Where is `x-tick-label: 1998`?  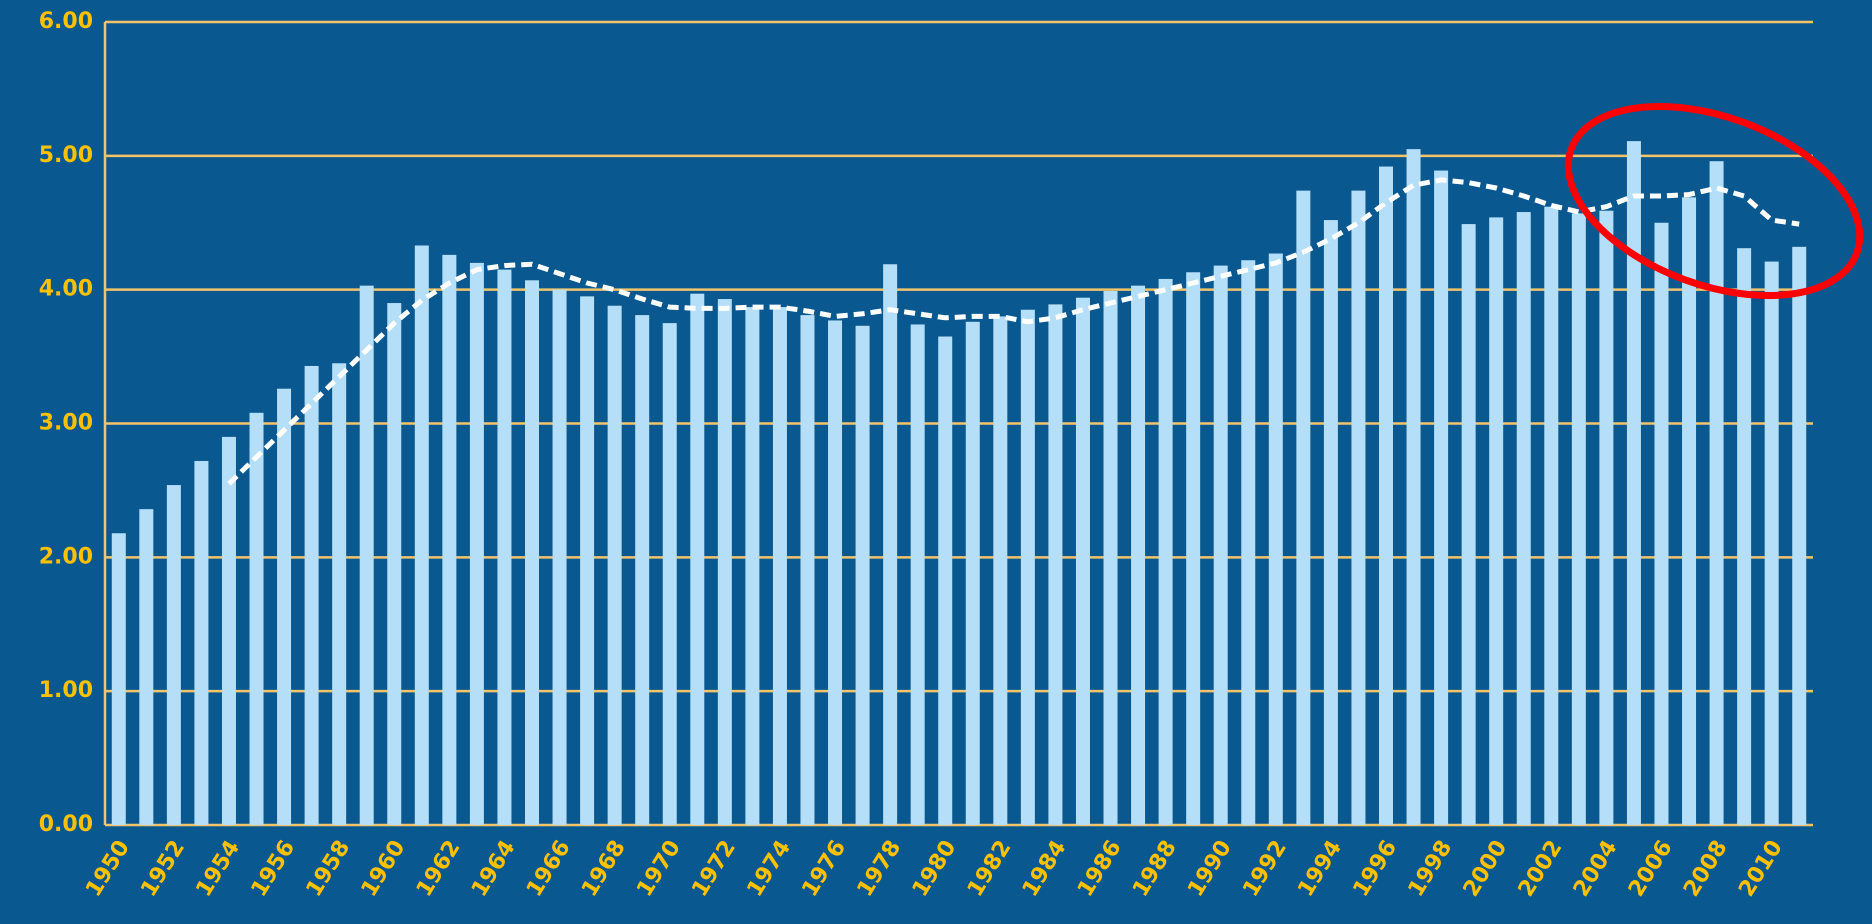 x-tick-label: 1998 is located at coordinates (1431, 868).